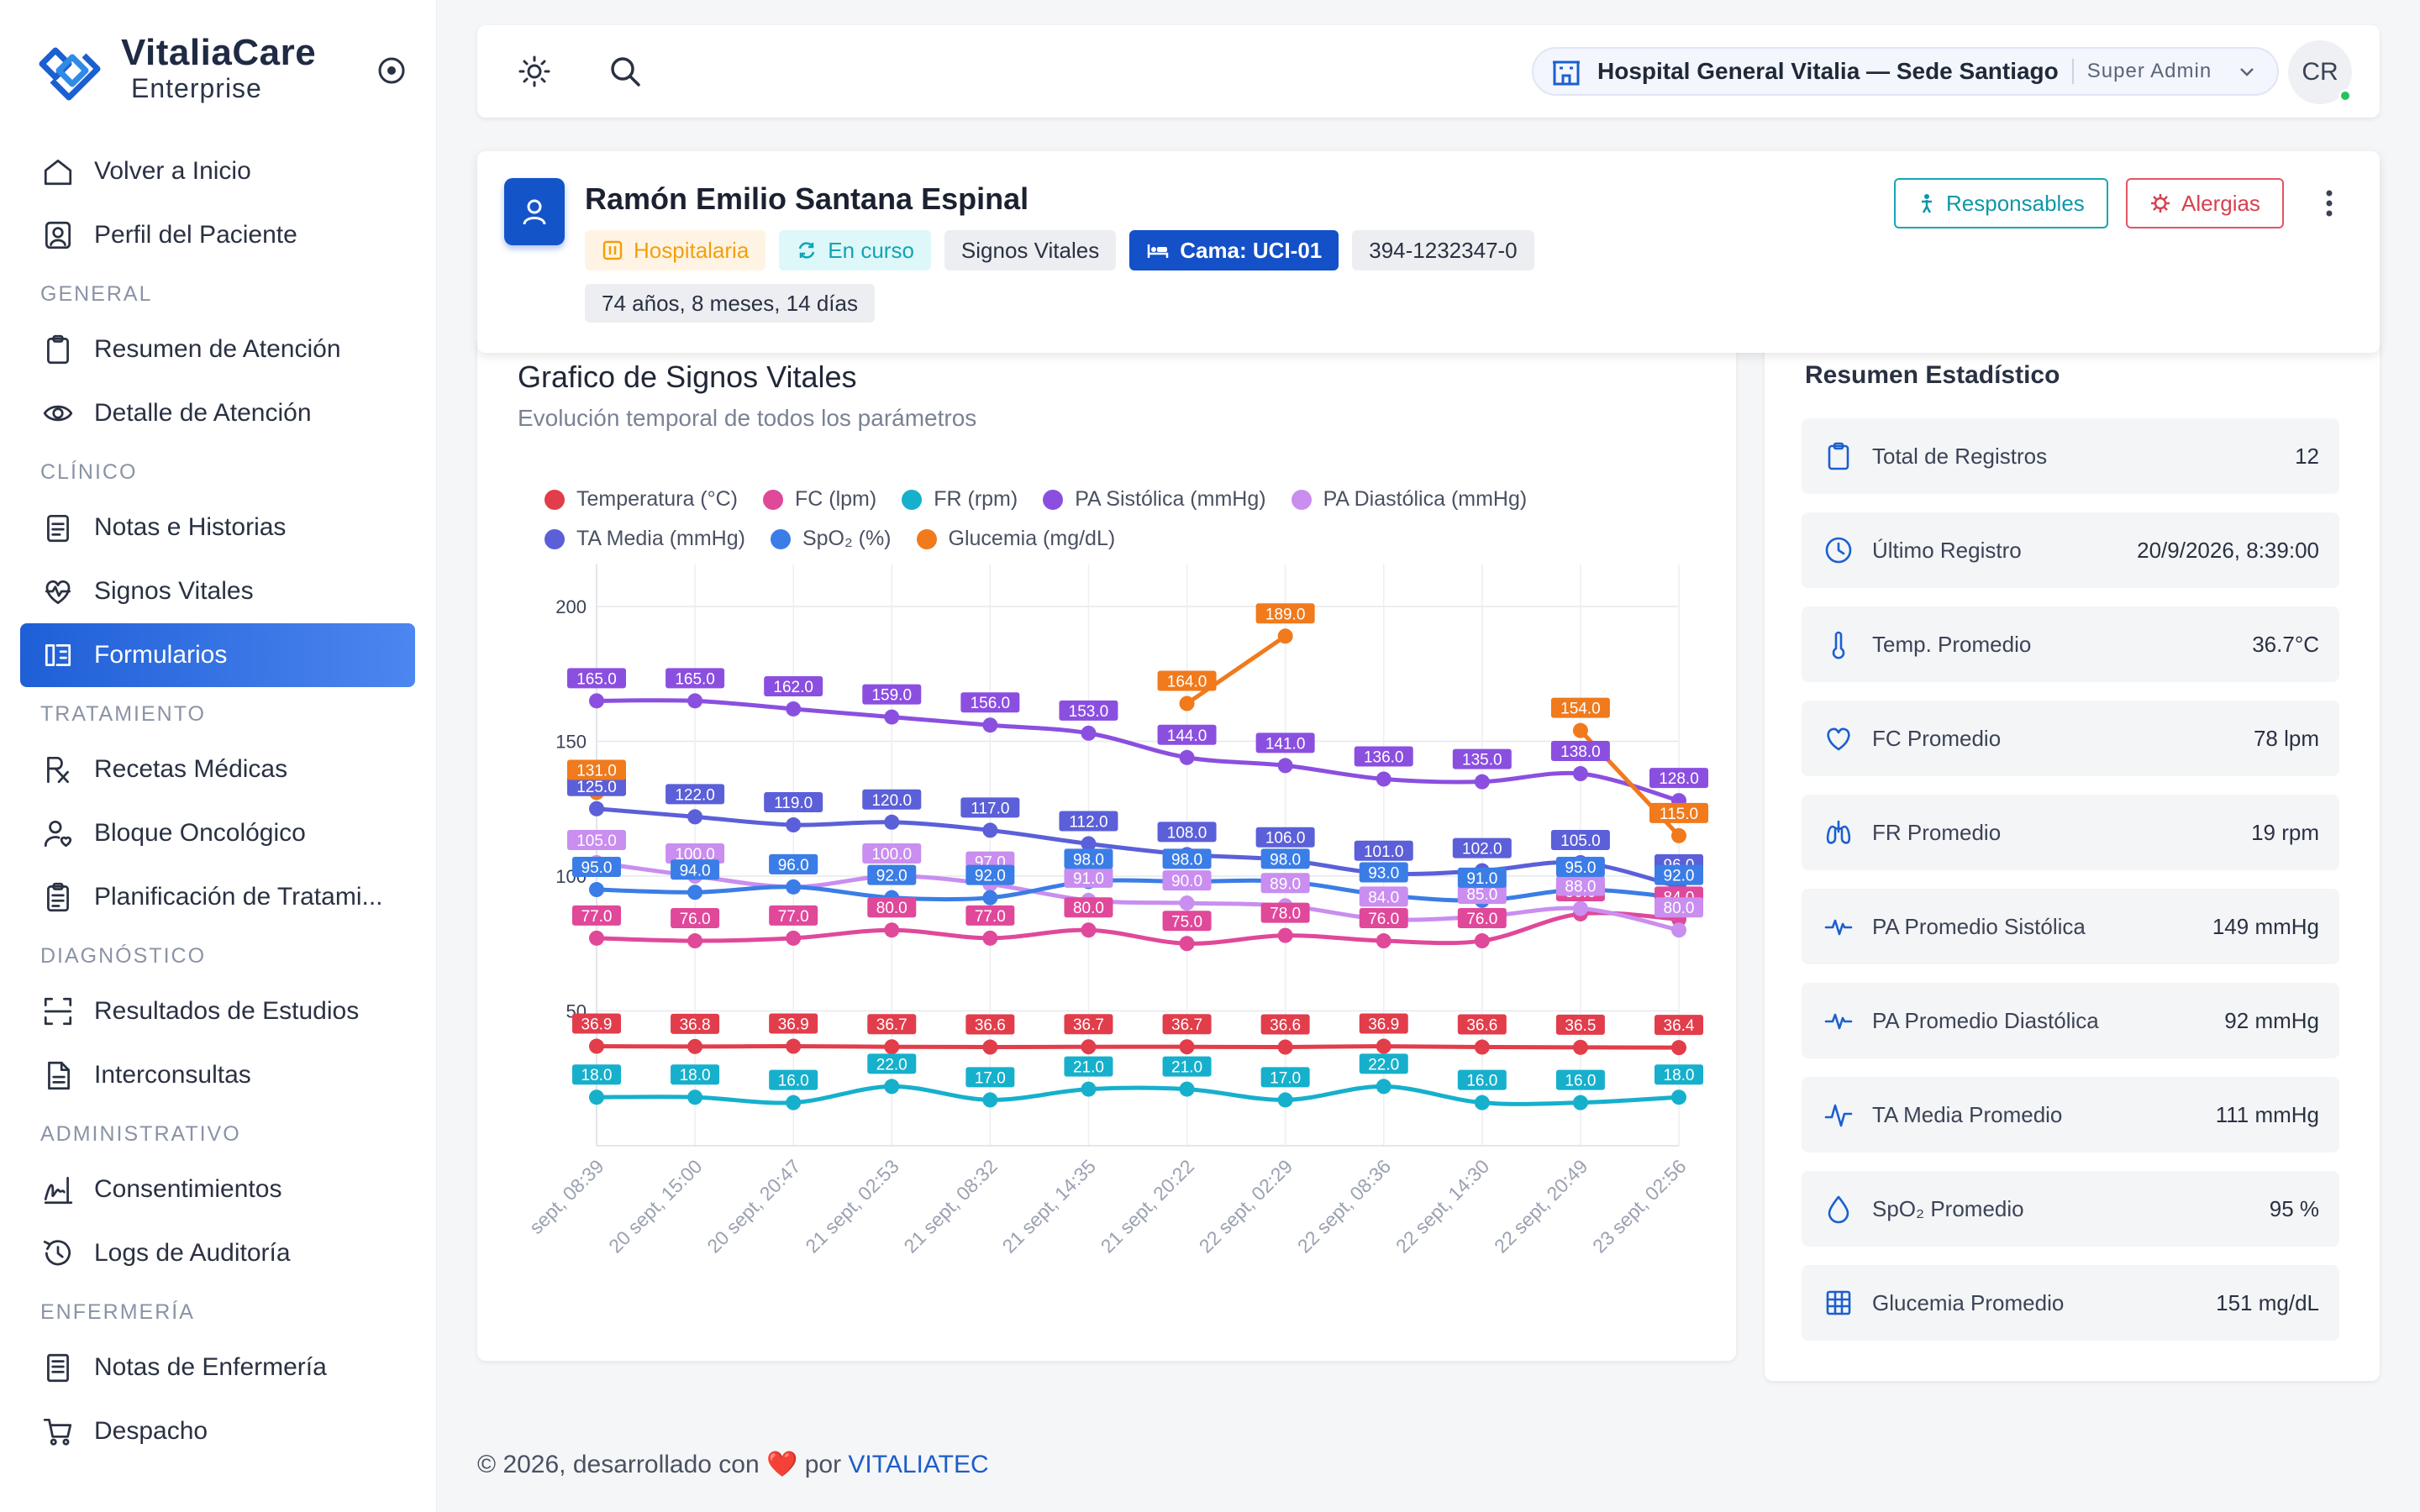 Image resolution: width=2420 pixels, height=1512 pixels. Describe the element at coordinates (2070, 550) in the screenshot. I see `stat-row-ultimo-registro: Último Registro 20/9/2026, 8:39:00` at that location.